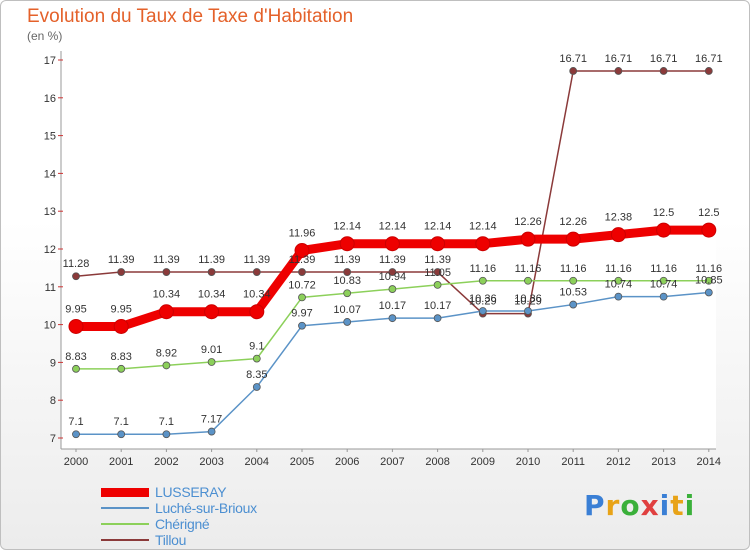 This screenshot has width=750, height=550. What do you see at coordinates (483, 462) in the screenshot?
I see `x-tick-label: 2009` at bounding box center [483, 462].